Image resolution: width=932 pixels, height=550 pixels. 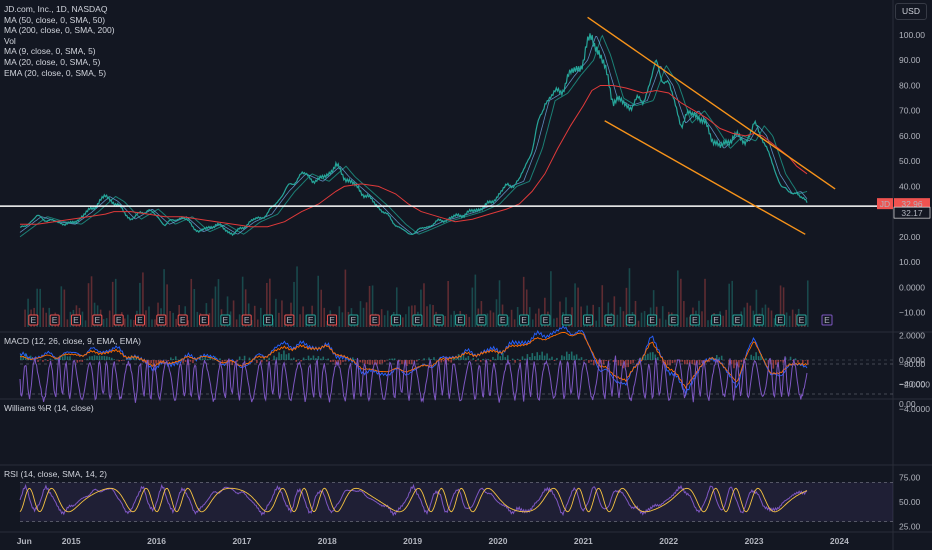 I want to click on legend-ema20: EMA (20, close, 0, SMA, 5), so click(x=55, y=72).